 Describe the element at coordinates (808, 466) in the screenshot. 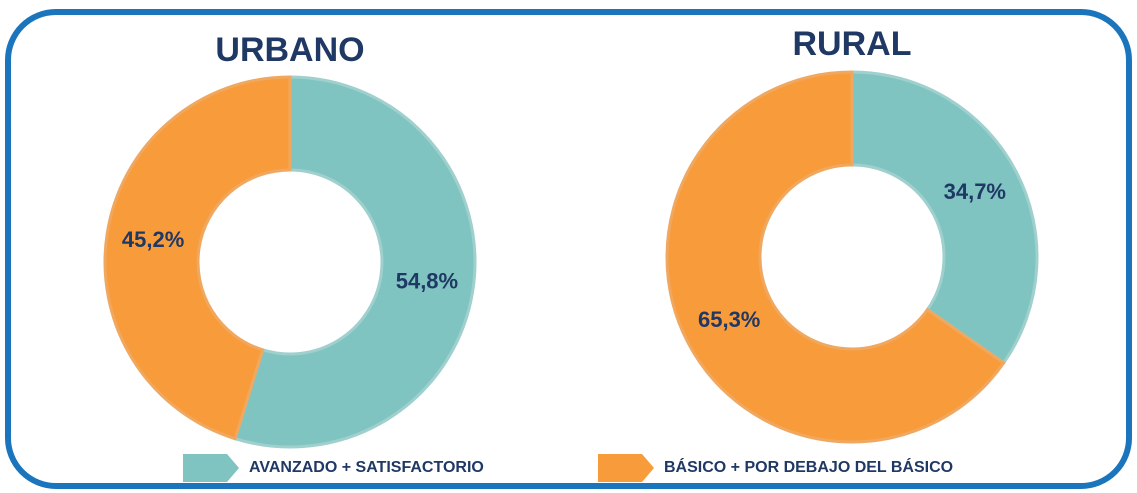

I see `legend-label: BÁSICO + POR DEBAJO DEL BÁSICO` at that location.